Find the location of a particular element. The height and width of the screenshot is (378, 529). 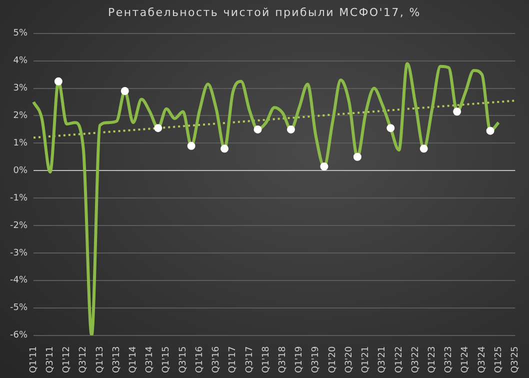

x-tick-label: Q1'18 is located at coordinates (266, 360).